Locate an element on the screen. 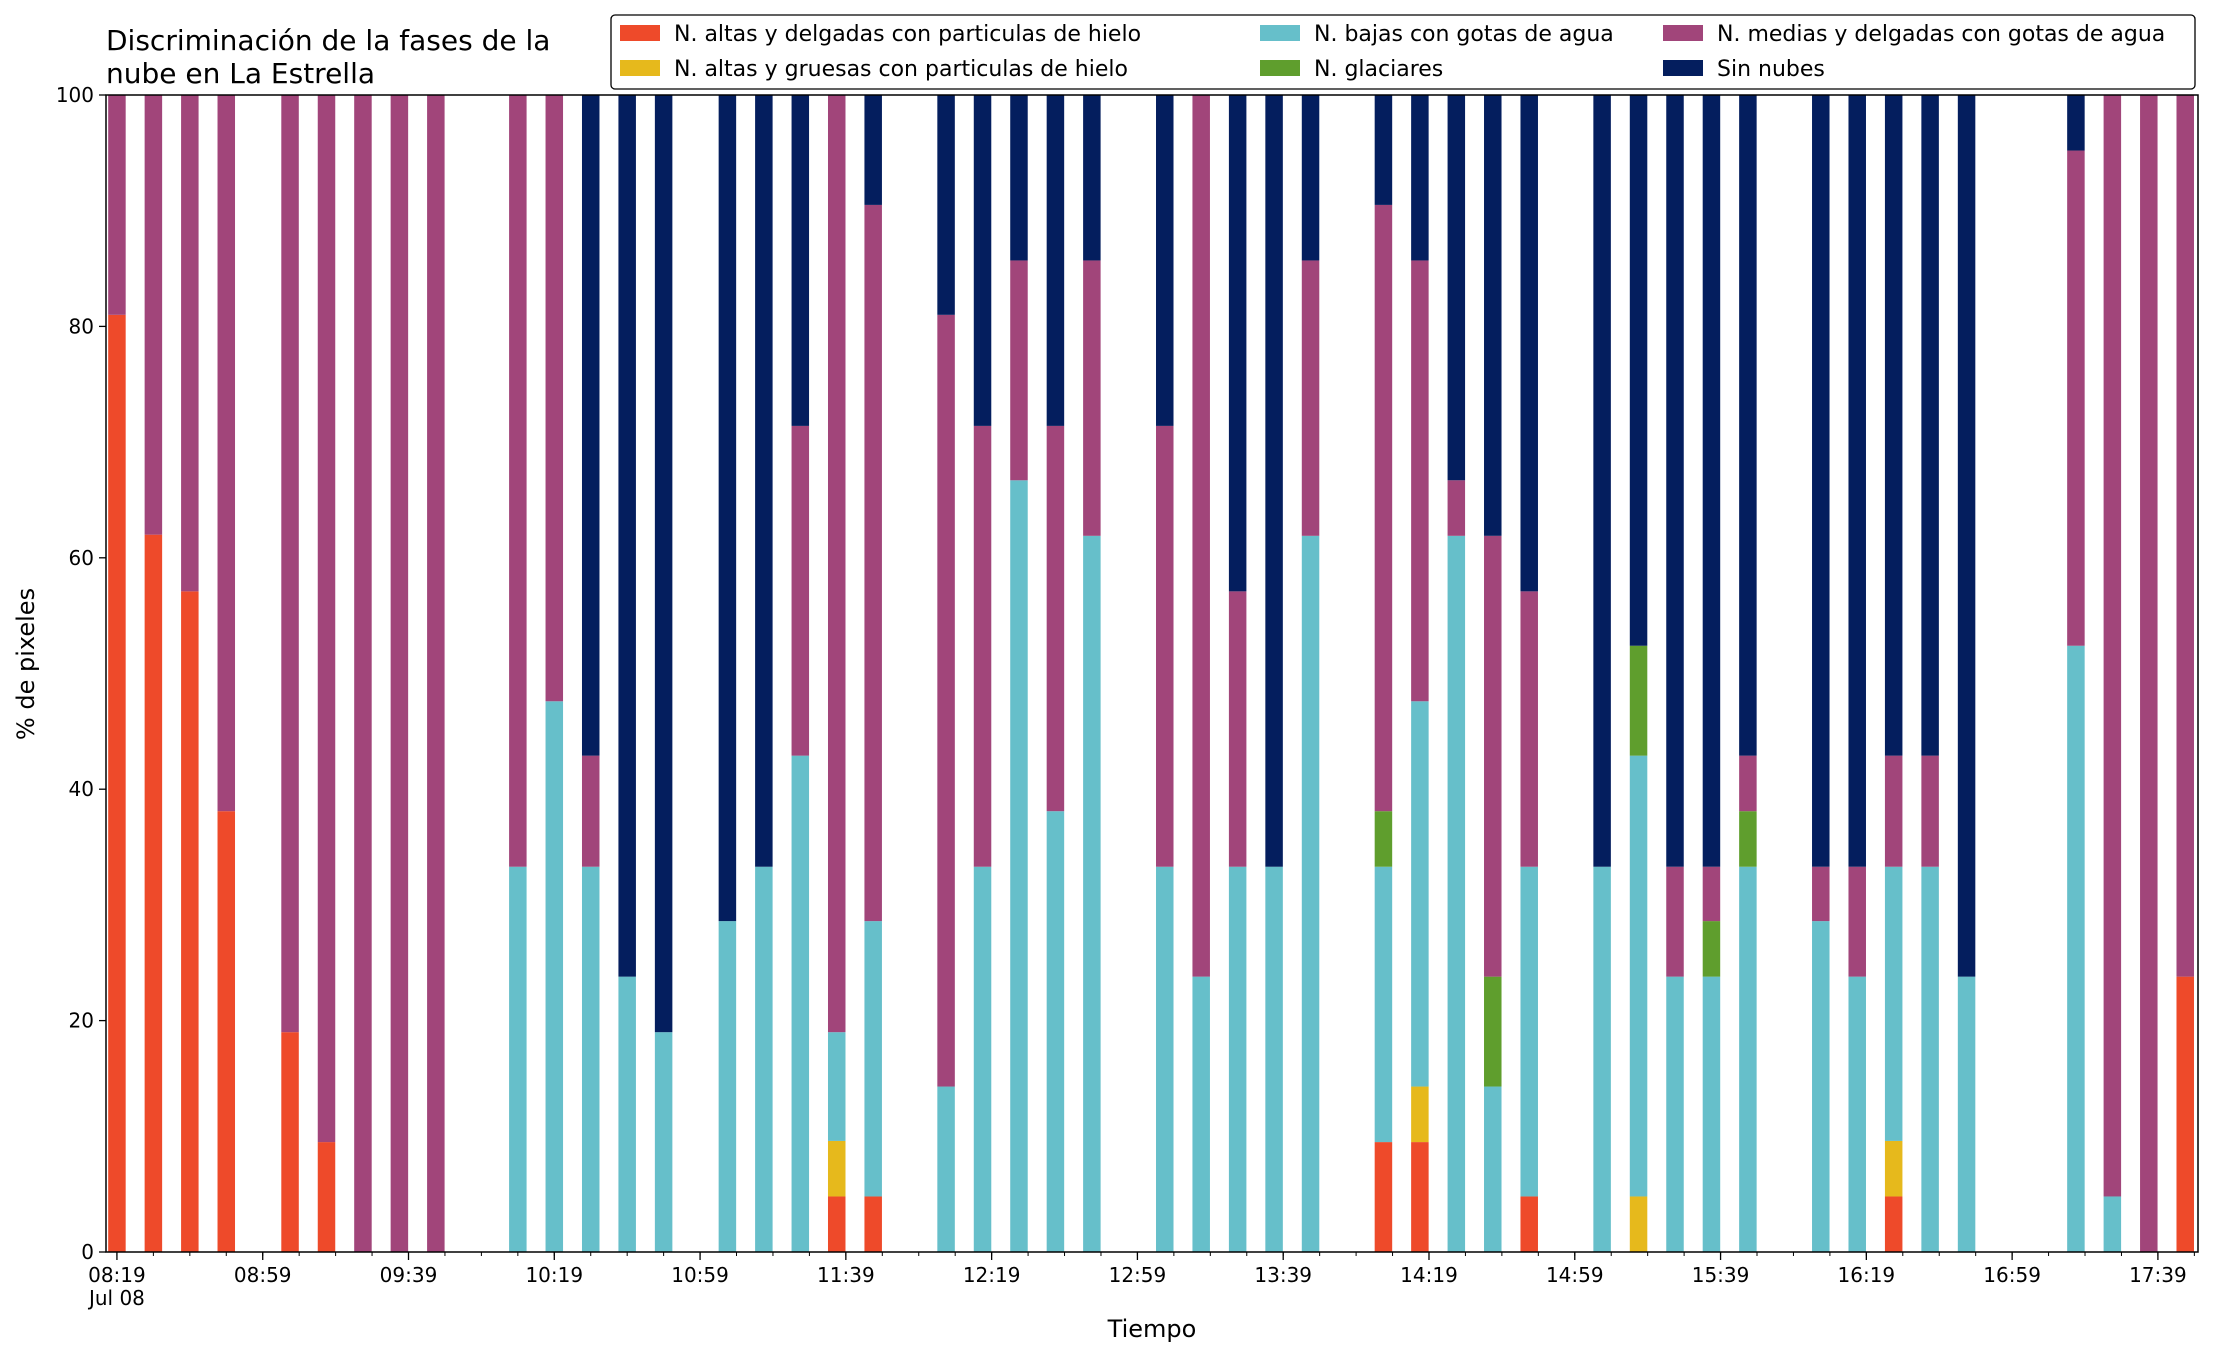 The height and width of the screenshot is (1355, 2216). legend-item: Sin nubes is located at coordinates (1744, 69).